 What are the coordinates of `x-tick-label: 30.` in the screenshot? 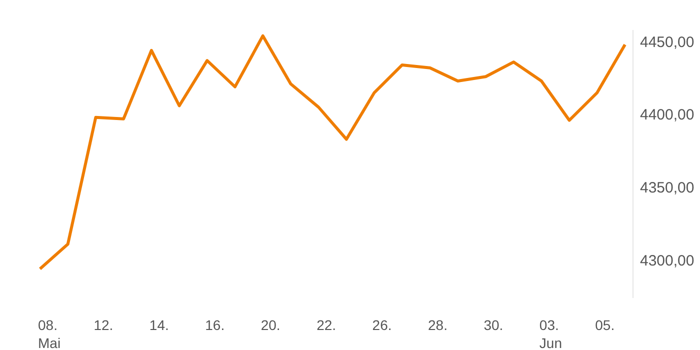 It's located at (494, 325).